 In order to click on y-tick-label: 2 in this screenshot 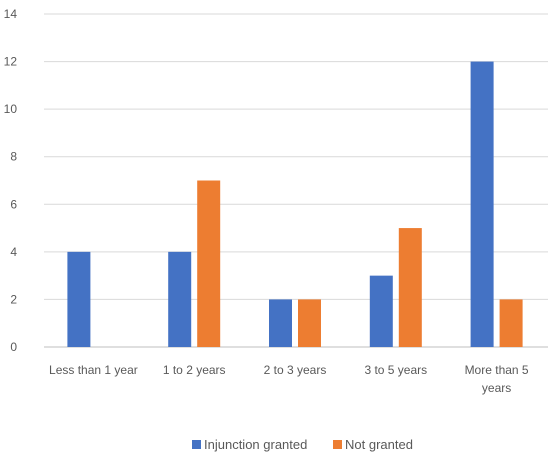, I will do `click(13, 299)`.